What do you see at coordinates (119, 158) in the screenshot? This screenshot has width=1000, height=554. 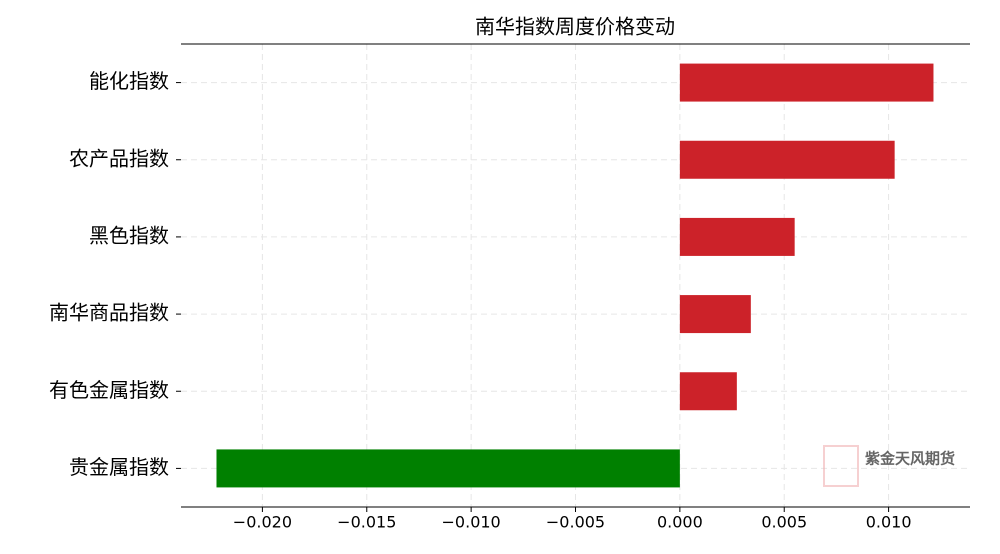 I see `y-tick-label: 农产品指数` at bounding box center [119, 158].